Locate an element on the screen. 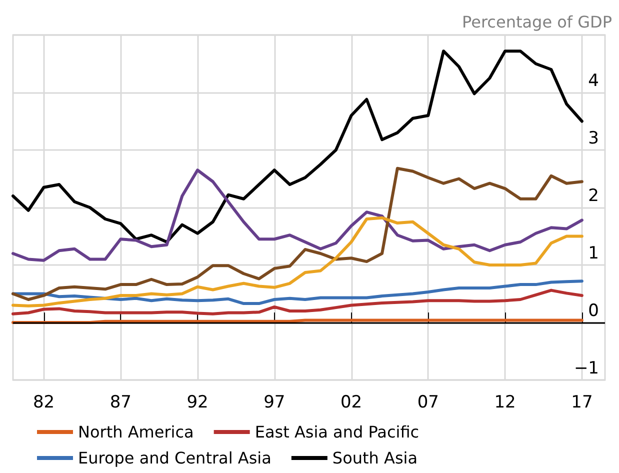  legend-label: South Asia is located at coordinates (375, 458).